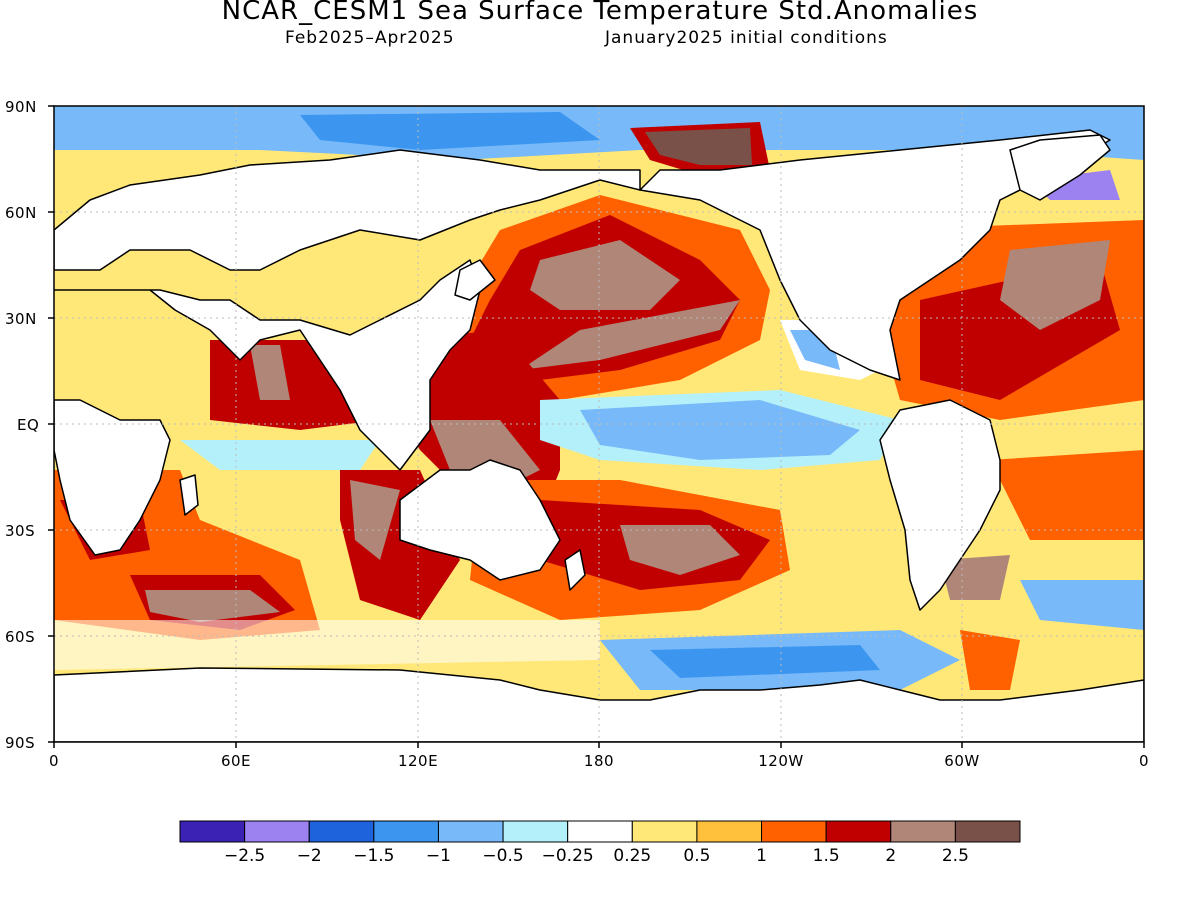 Image resolution: width=1200 pixels, height=900 pixels. I want to click on lat-labels: 90N 60N 30N EQ 30S 60S 90S, so click(22, 425).